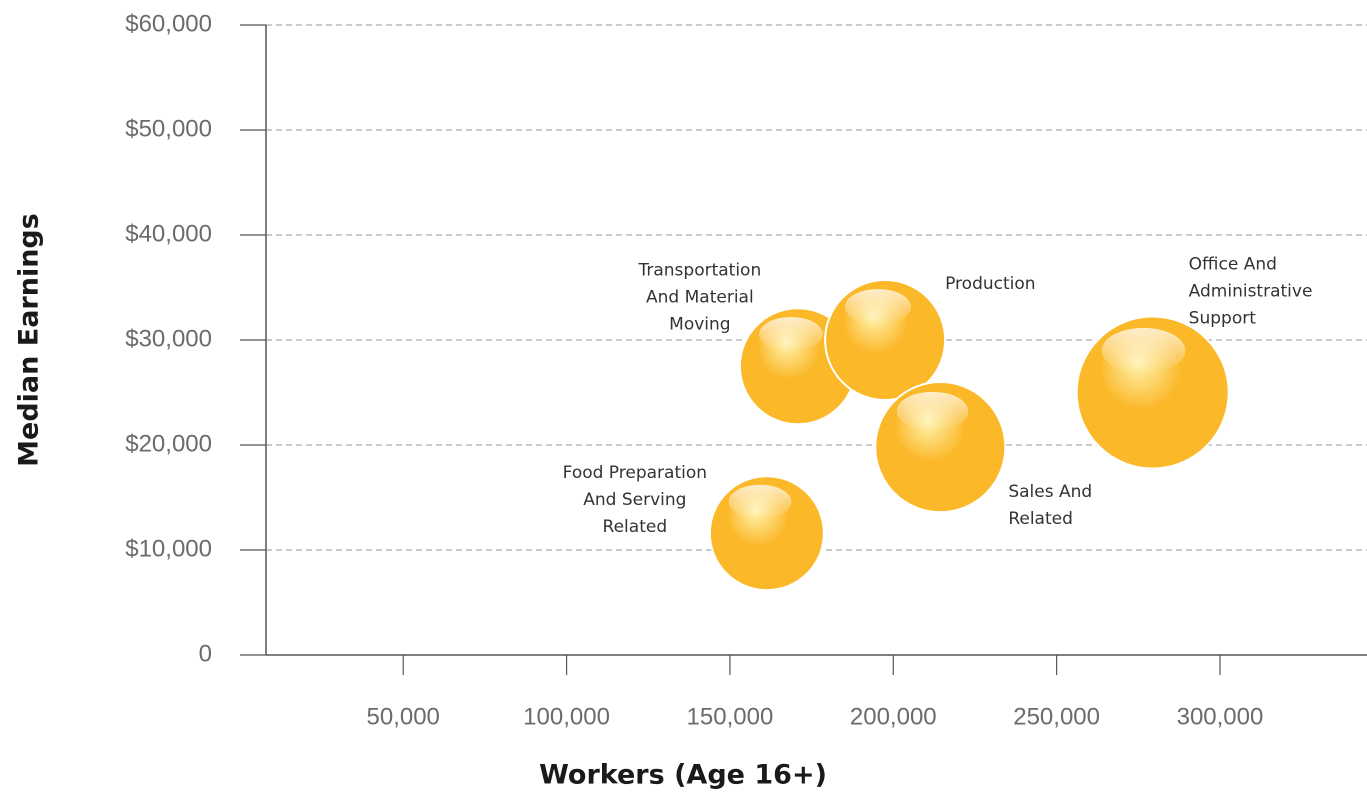 This screenshot has width=1367, height=797. I want to click on x-tick-label: 250,000, so click(1056, 716).